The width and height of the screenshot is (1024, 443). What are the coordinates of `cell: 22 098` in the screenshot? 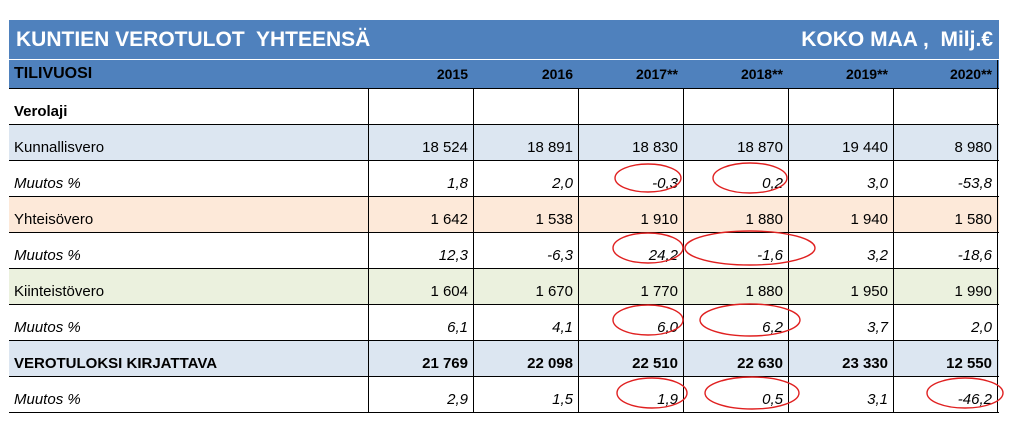 It's located at (525, 358).